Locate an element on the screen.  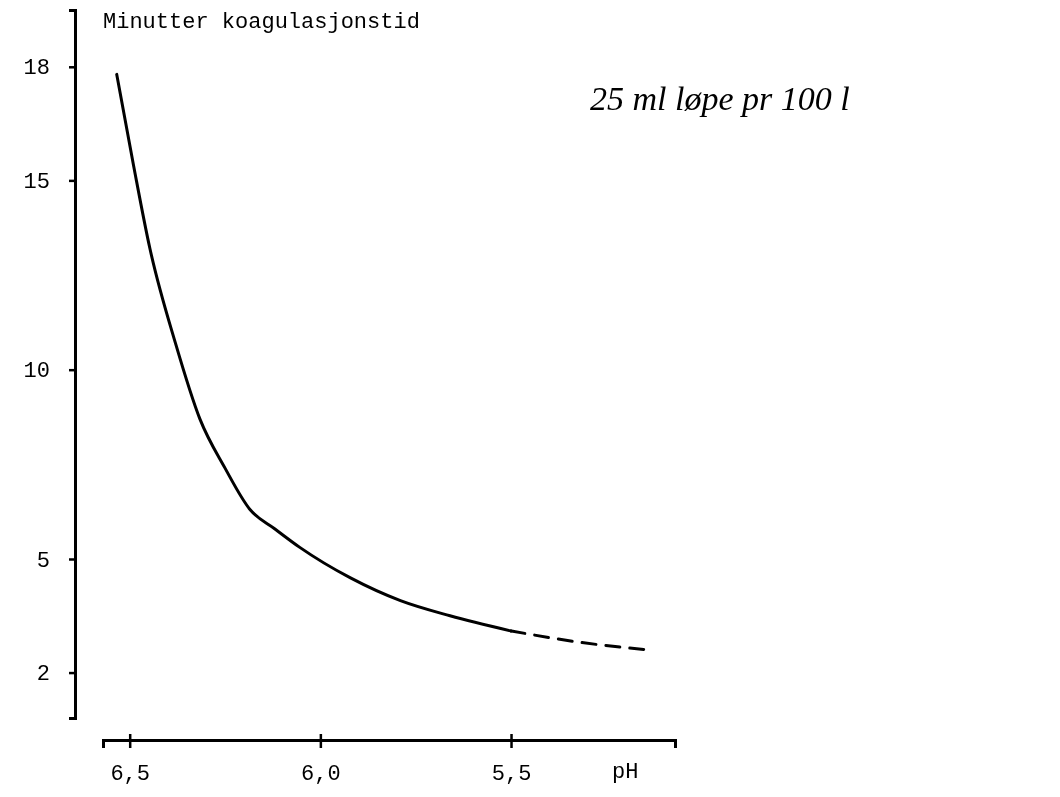
annotation: 25 ml løpe pr 100 l is located at coordinates (720, 98).